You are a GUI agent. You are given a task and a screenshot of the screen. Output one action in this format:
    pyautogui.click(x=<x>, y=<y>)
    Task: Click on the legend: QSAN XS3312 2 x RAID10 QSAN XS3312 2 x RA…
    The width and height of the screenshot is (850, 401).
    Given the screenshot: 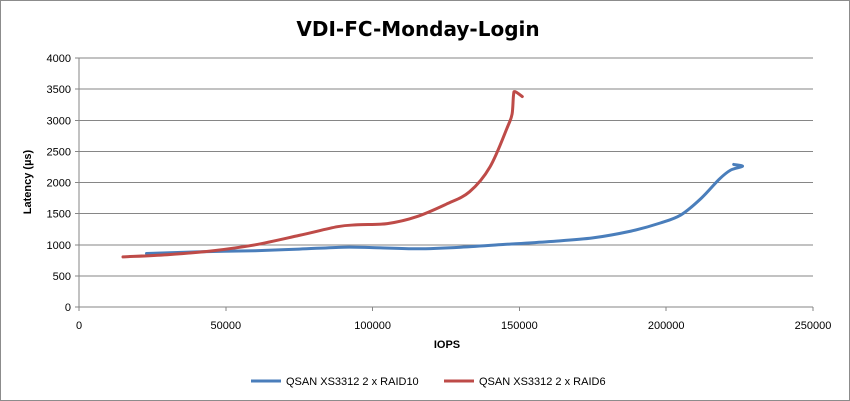 What is the action you would take?
    pyautogui.click(x=428, y=382)
    